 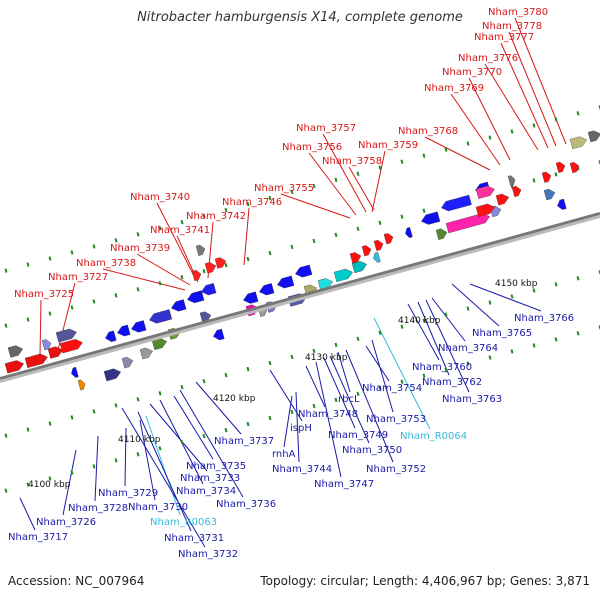 What do you see at coordinates (210, 478) in the screenshot?
I see `gene-label: Nham_3733` at bounding box center [210, 478].